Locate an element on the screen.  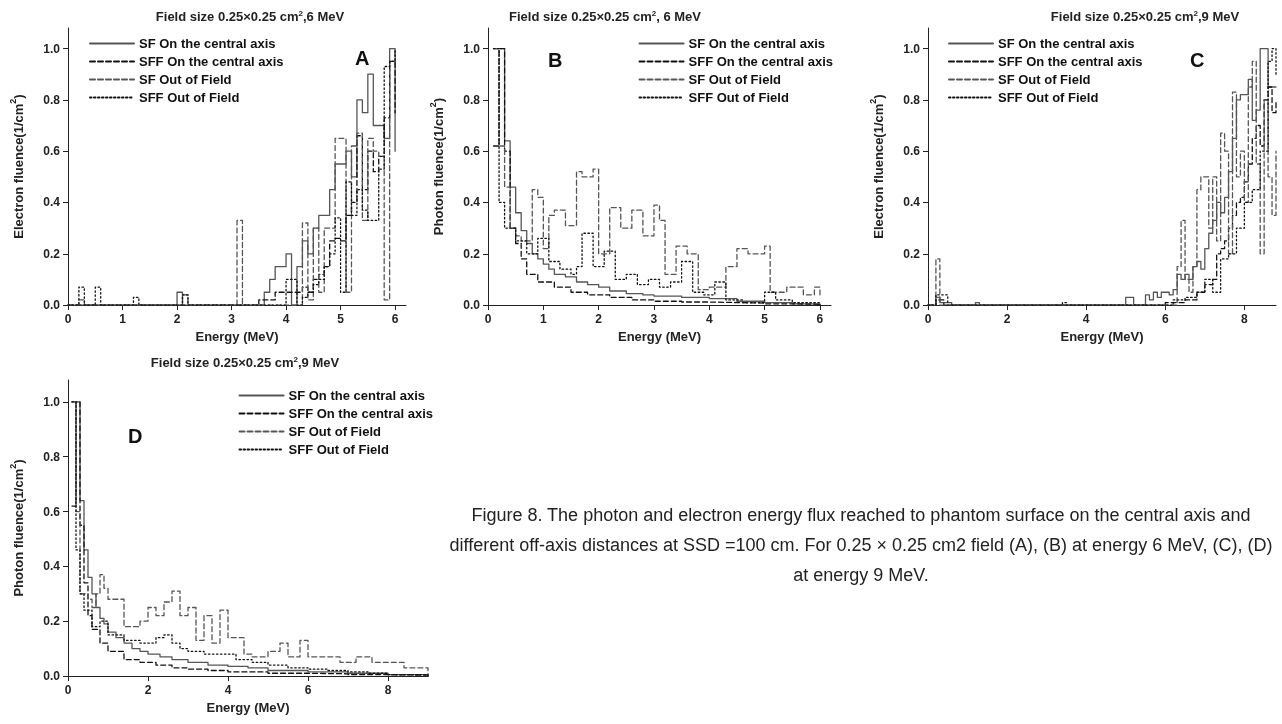
caption: Figure 8. The photon and electron energy flux reached to phantom surface on the central axis and different off-axis distances at SSD =100 cm. For 0.25 × 0.25 cm2 field (A), (B) at energy 6 MeV, (C), (D) at energy 9 MeV. is located at coordinates (861, 545).